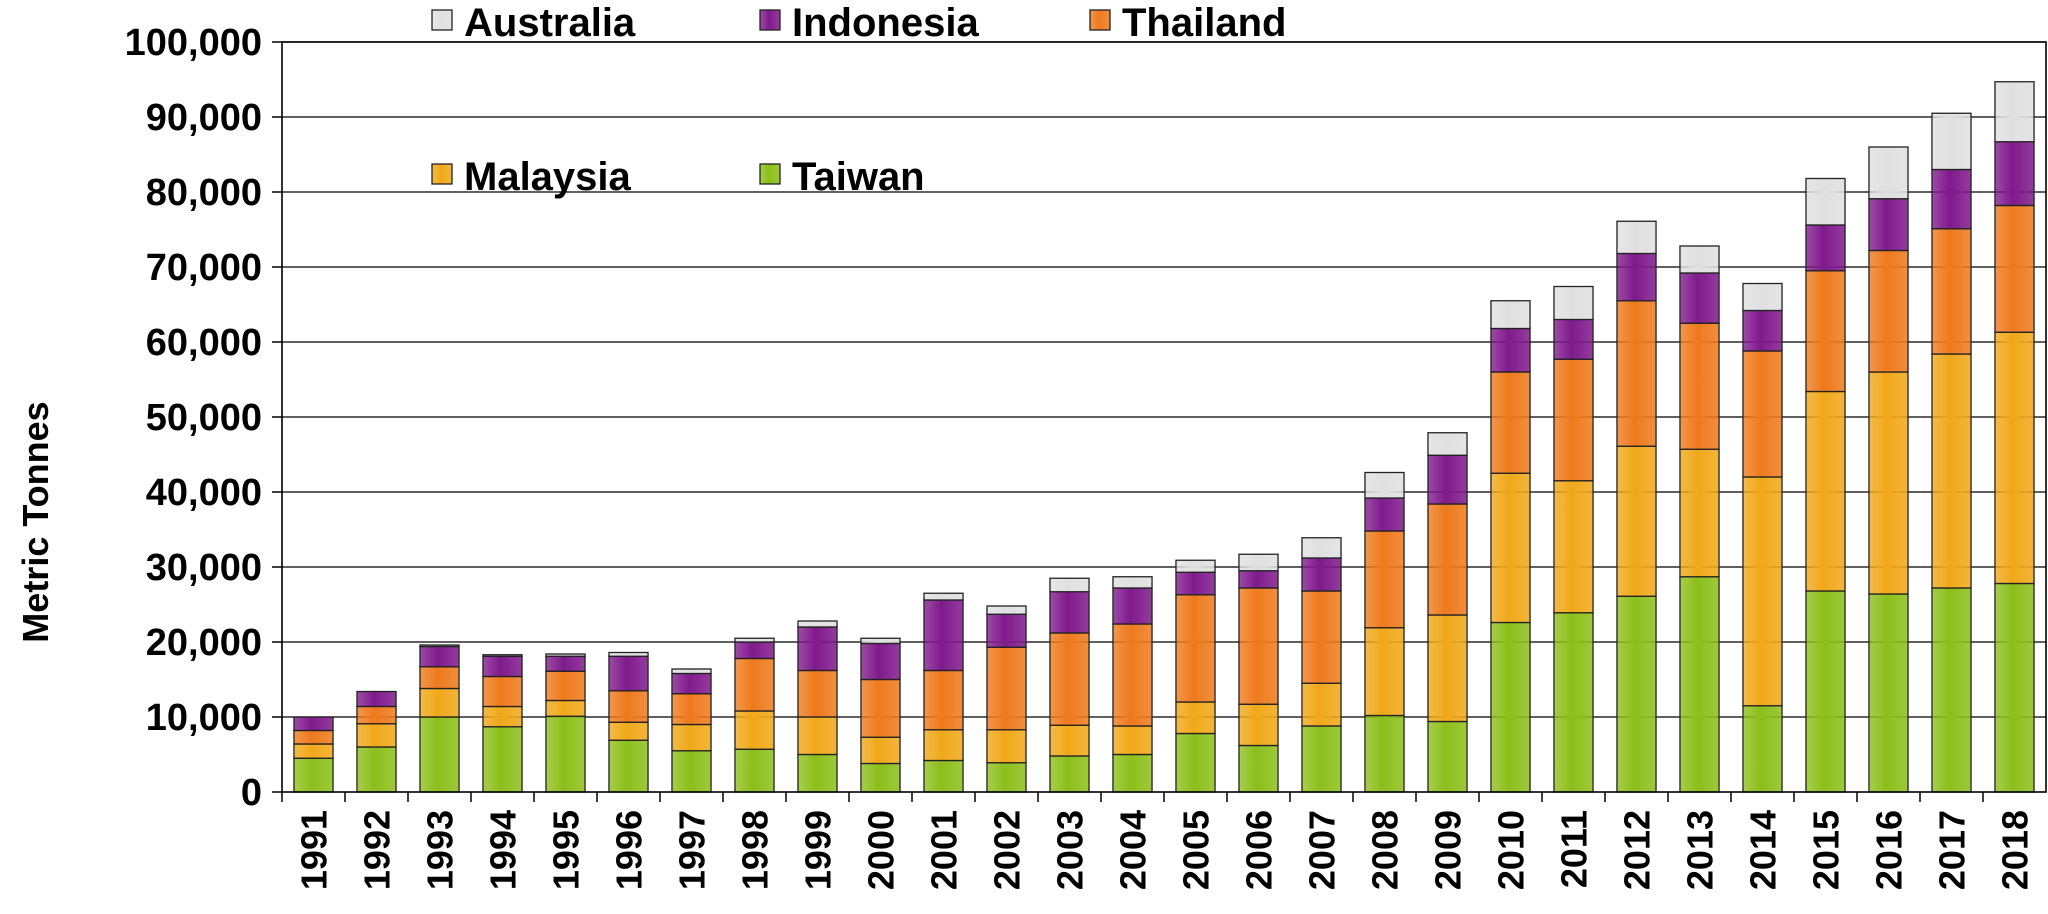 This screenshot has width=2048, height=914. Describe the element at coordinates (1006, 630) in the screenshot. I see `bar-indonesia-2002` at that location.